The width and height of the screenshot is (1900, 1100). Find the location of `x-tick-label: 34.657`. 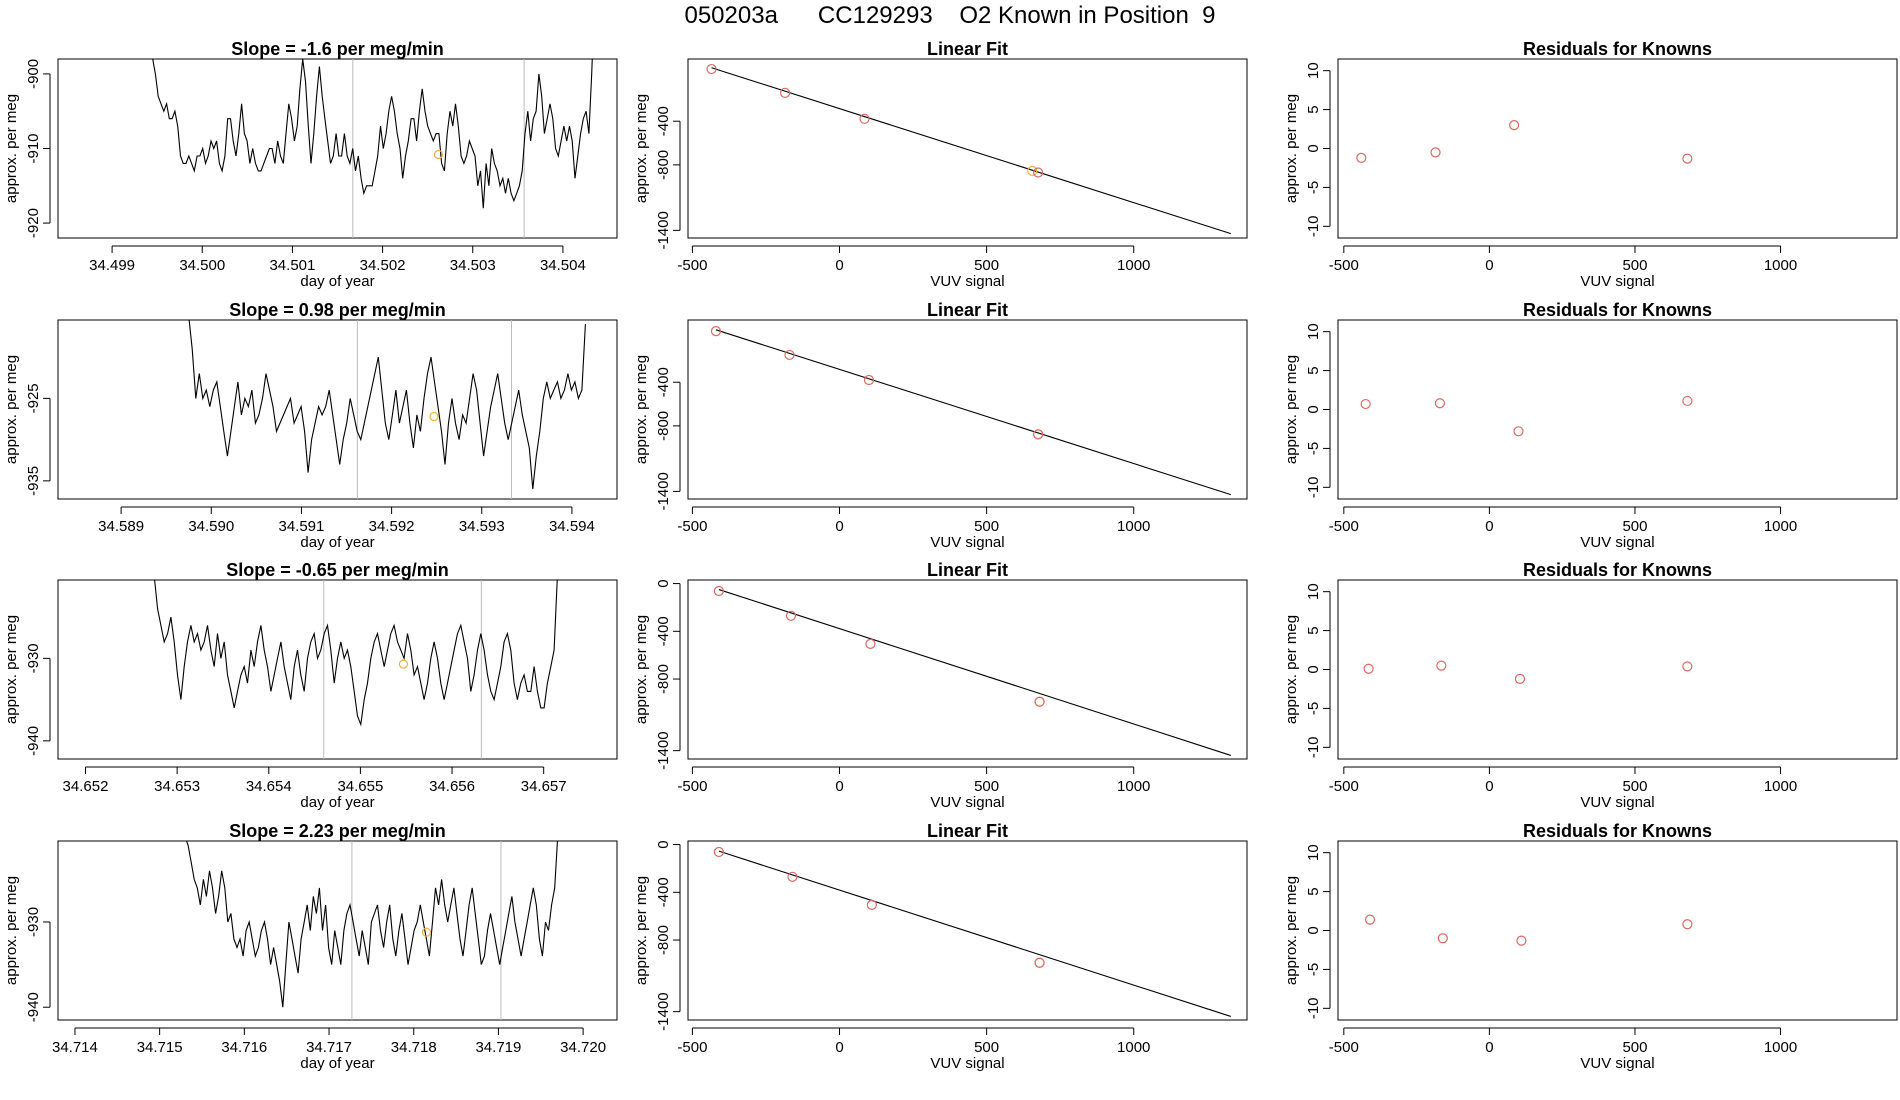

x-tick-label: 34.657 is located at coordinates (544, 786).